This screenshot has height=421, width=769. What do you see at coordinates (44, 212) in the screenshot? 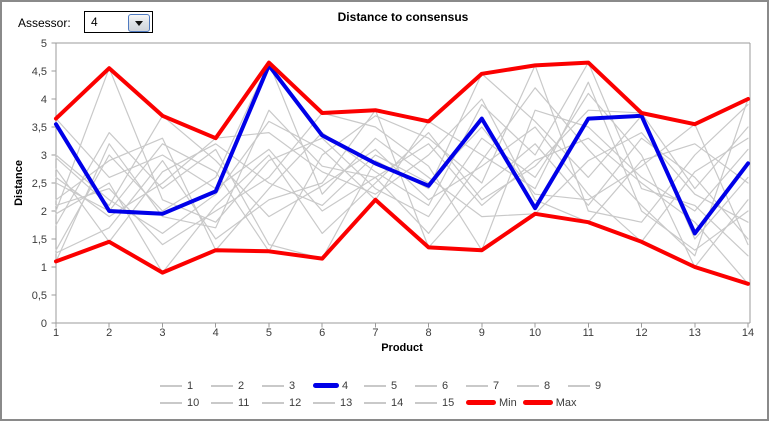
I see `y-tick-label: 2` at bounding box center [44, 212].